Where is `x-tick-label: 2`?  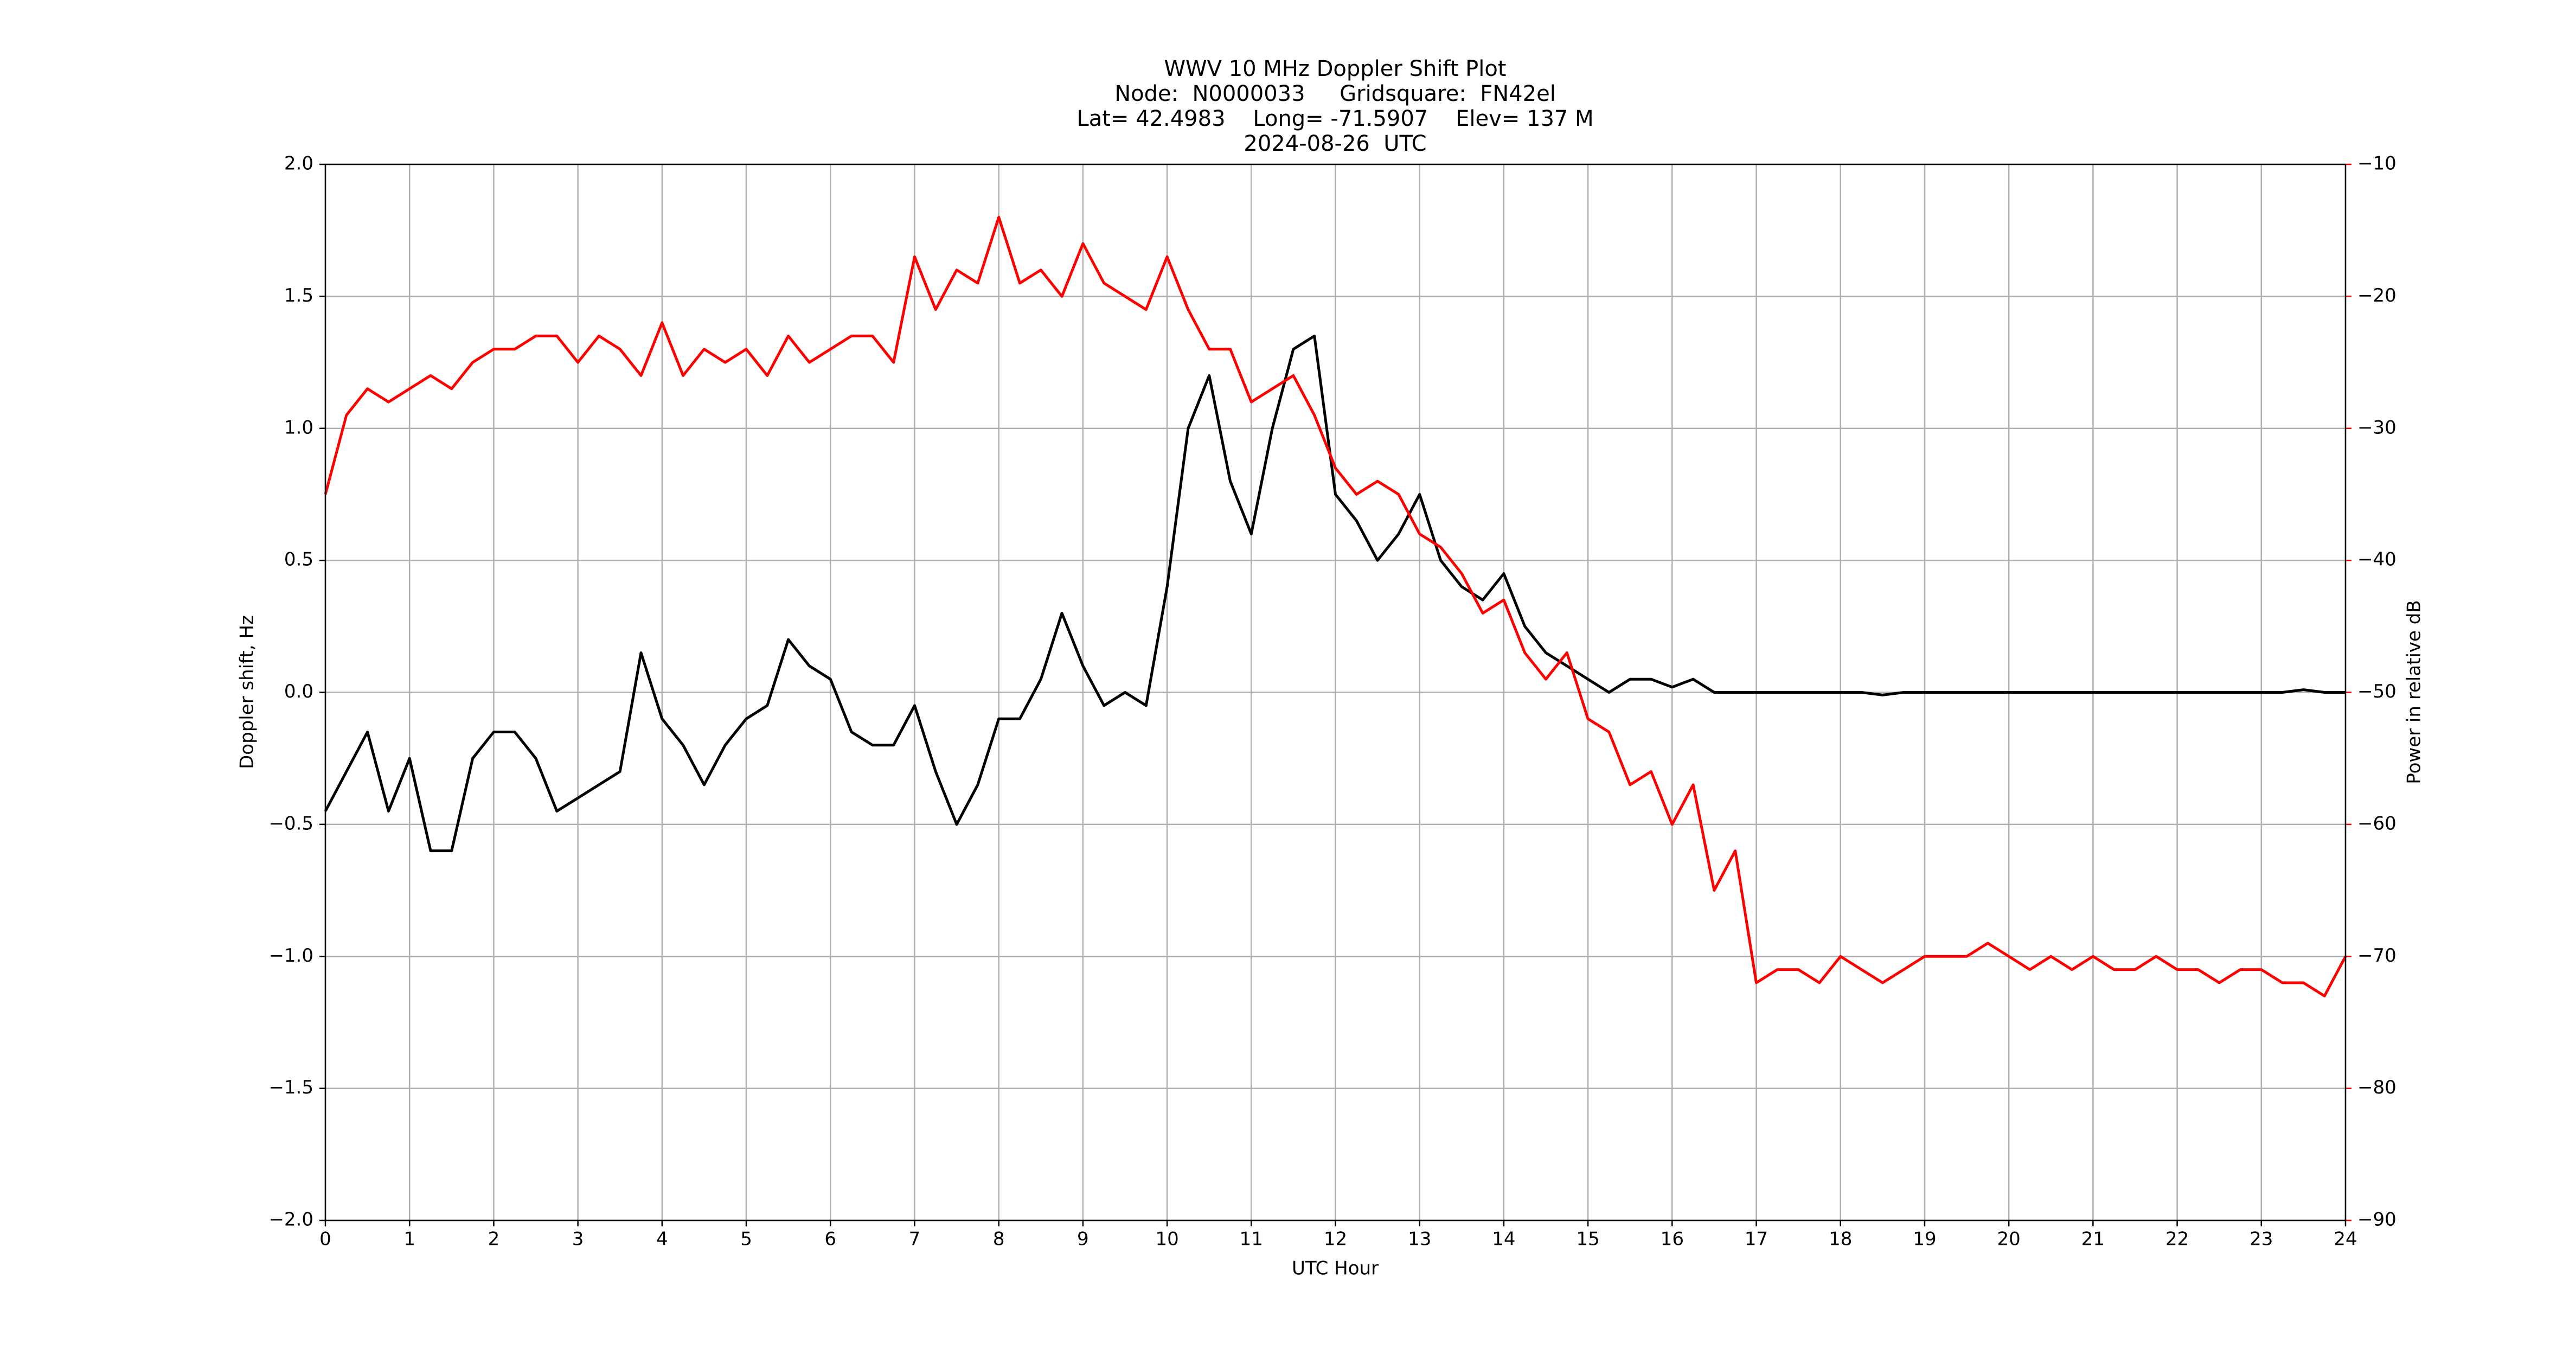
x-tick-label: 2 is located at coordinates (494, 1239).